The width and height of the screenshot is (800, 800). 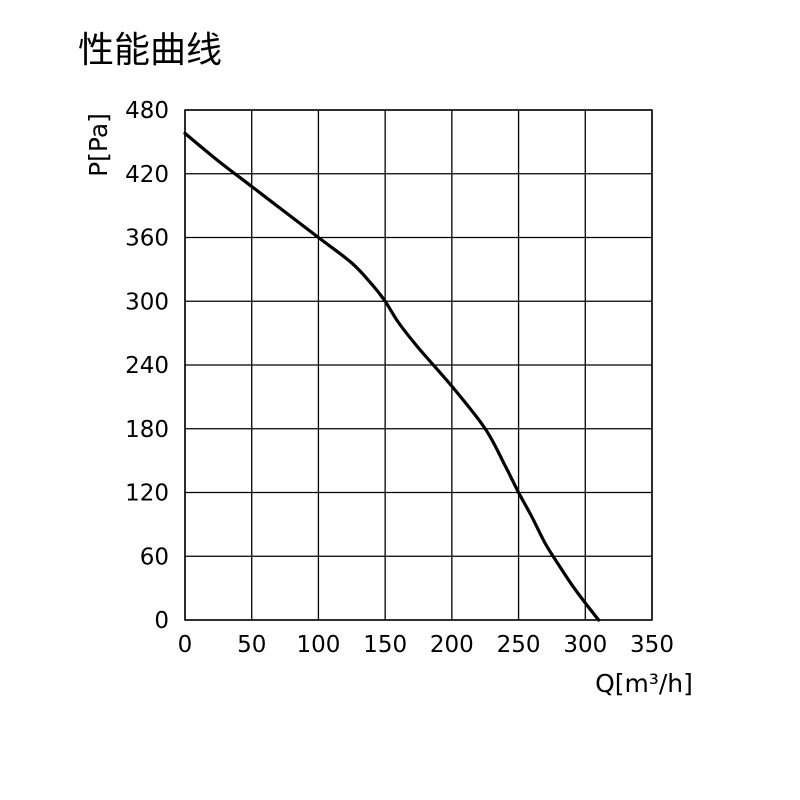 What do you see at coordinates (147, 111) in the screenshot?
I see `y-tick-label: 480` at bounding box center [147, 111].